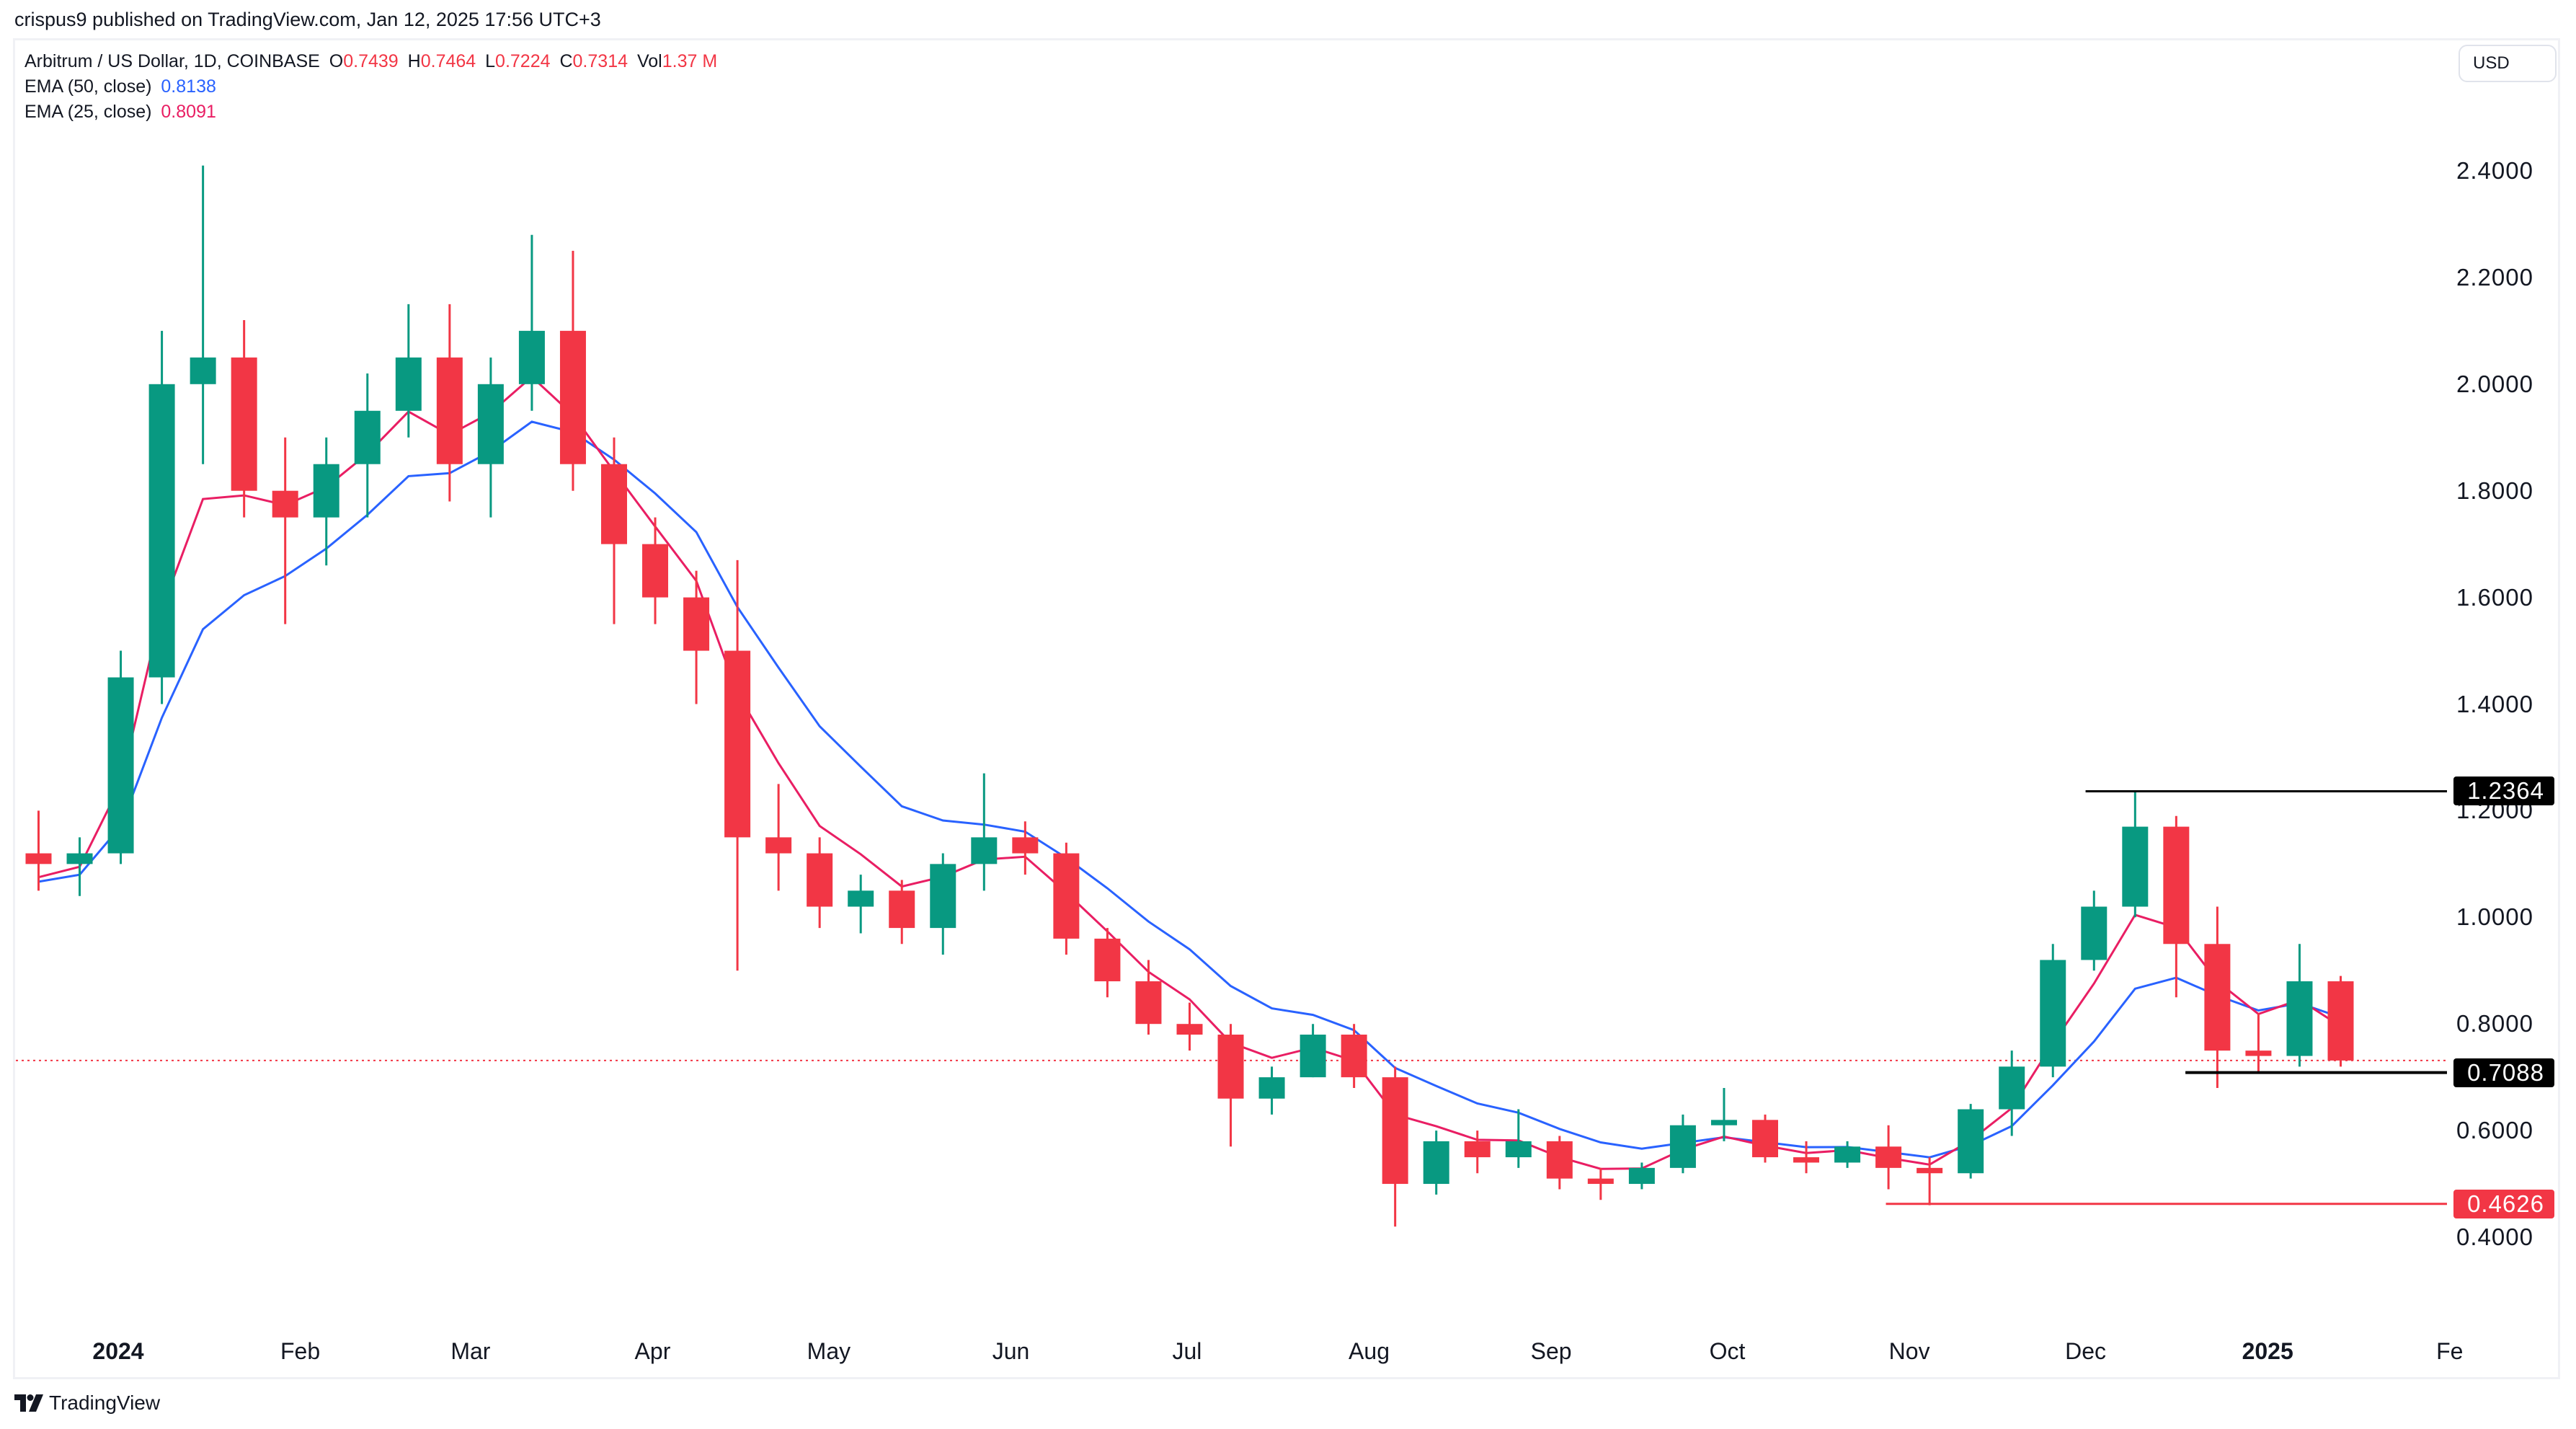 The image size is (2576, 1429). Describe the element at coordinates (1909, 1351) in the screenshot. I see `time-tick-label: Nov` at that location.